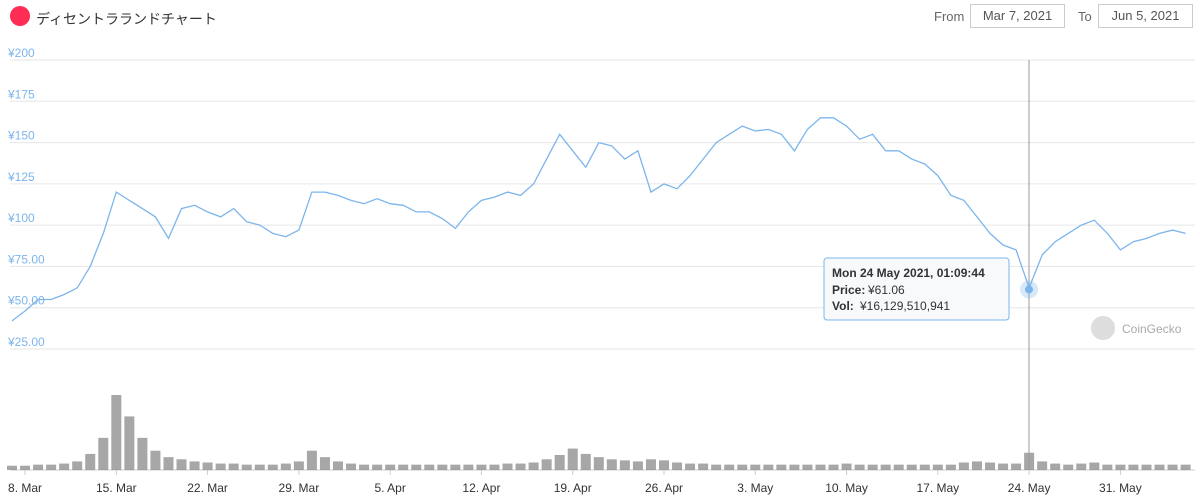  Describe the element at coordinates (1145, 16) in the screenshot. I see `to-date: Jun 5, 2021` at that location.